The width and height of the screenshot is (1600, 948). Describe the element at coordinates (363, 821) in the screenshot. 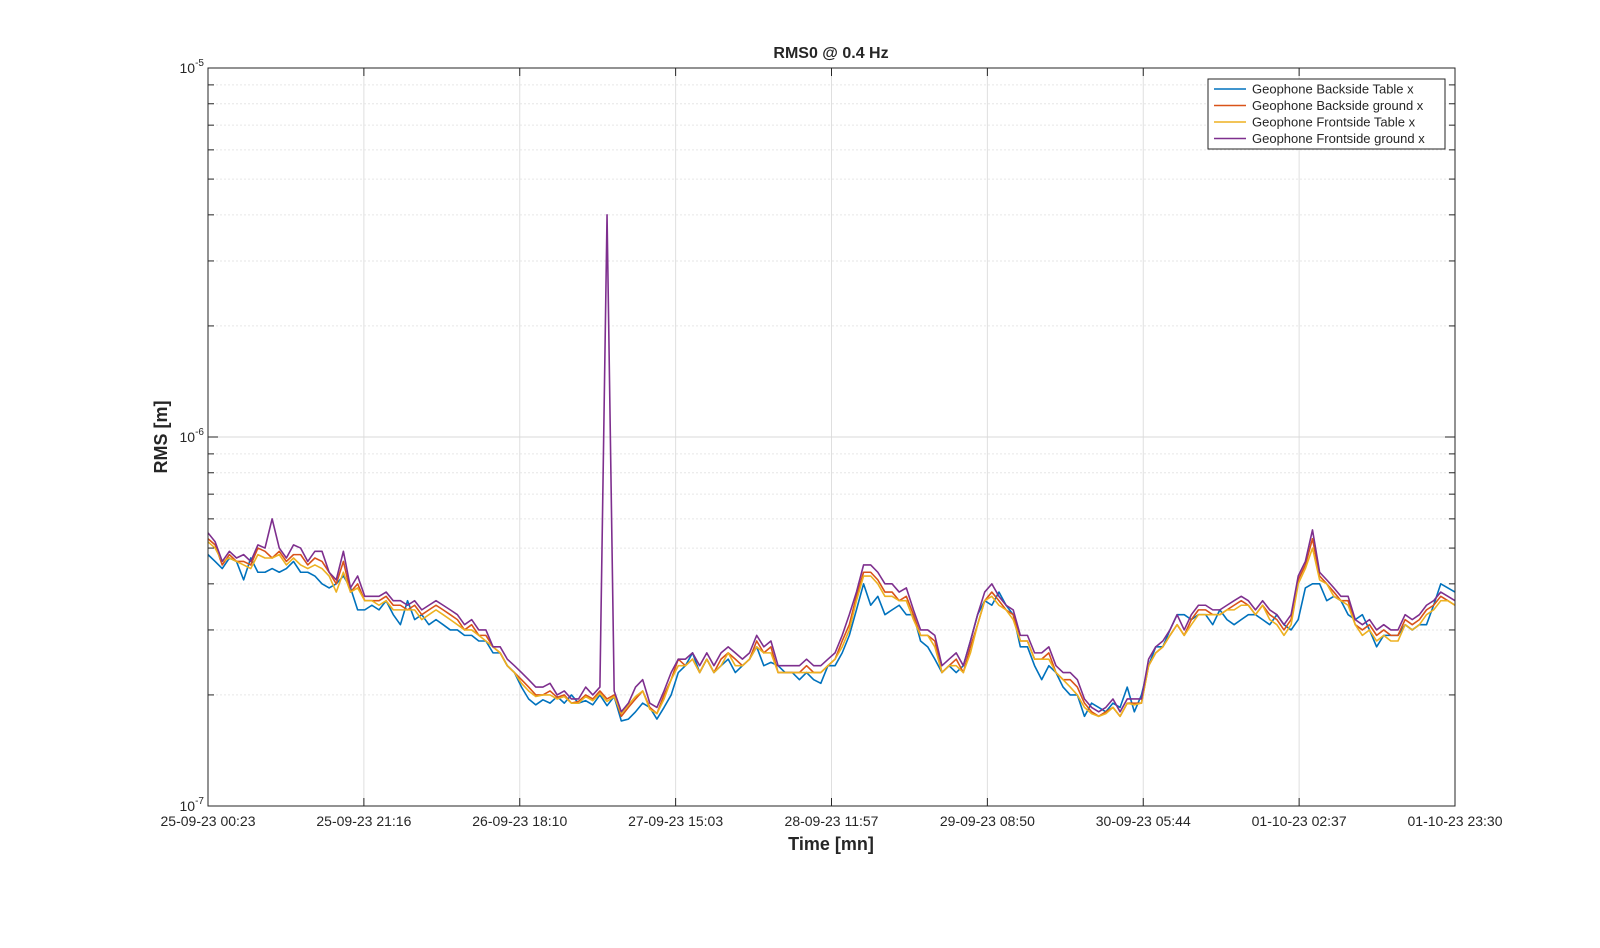

I see `x-tick-label: 25-09-23 21:16` at that location.